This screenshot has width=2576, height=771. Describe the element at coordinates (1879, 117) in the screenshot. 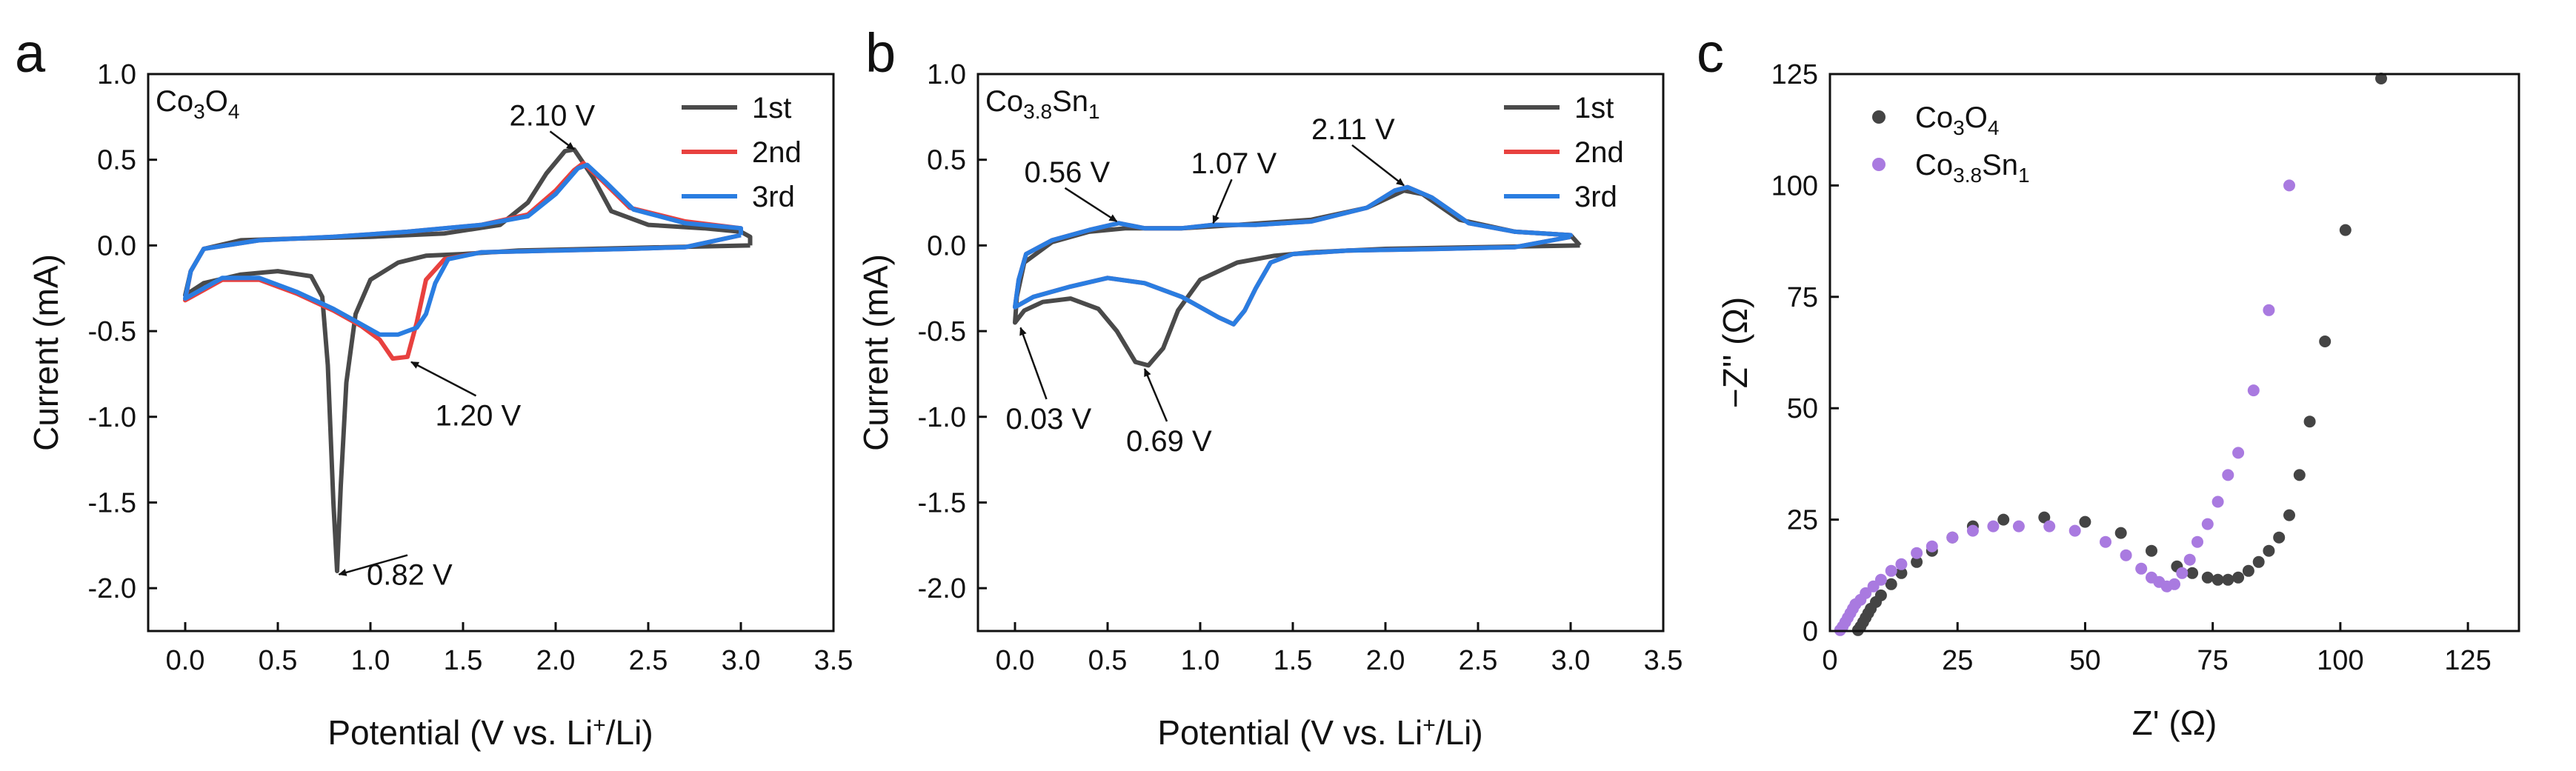

I see `legend-marker-co3o4` at that location.